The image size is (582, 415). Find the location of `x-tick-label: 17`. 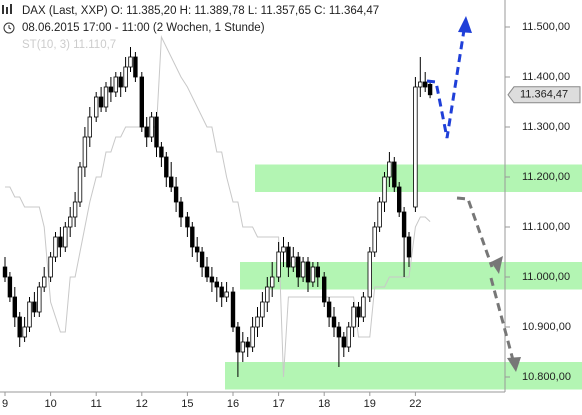

x-tick-label: 17 is located at coordinates (278, 404).